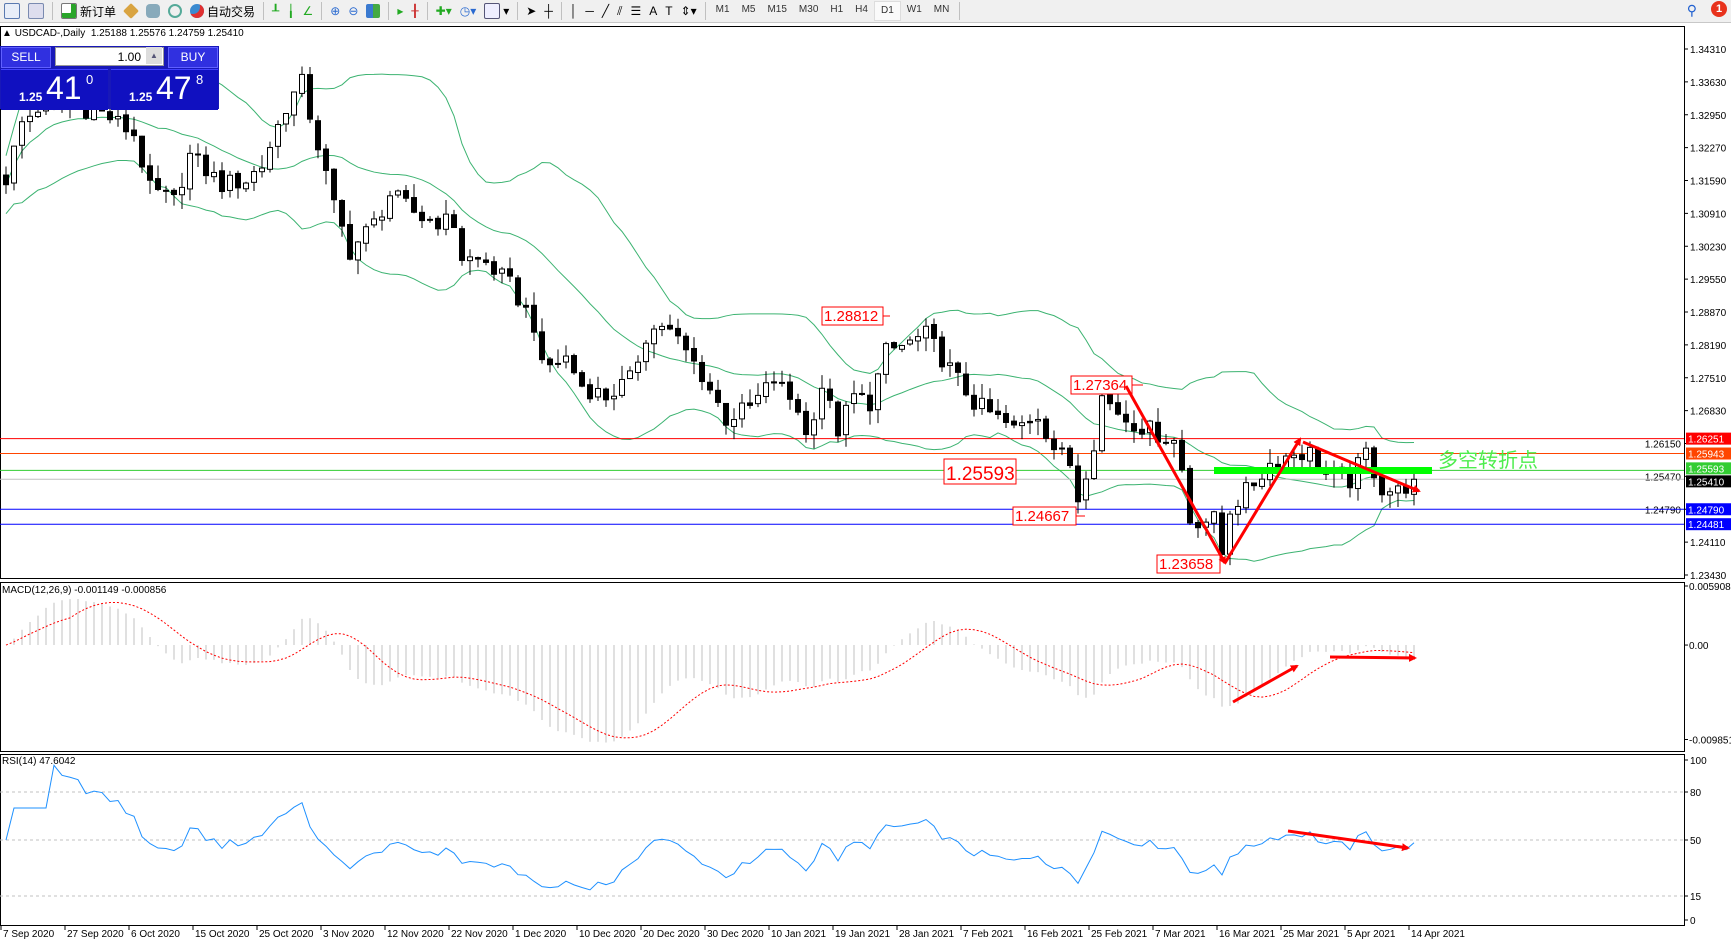 This screenshot has width=1731, height=940. What do you see at coordinates (722, 9) in the screenshot?
I see `timeframe-m1: M1` at bounding box center [722, 9].